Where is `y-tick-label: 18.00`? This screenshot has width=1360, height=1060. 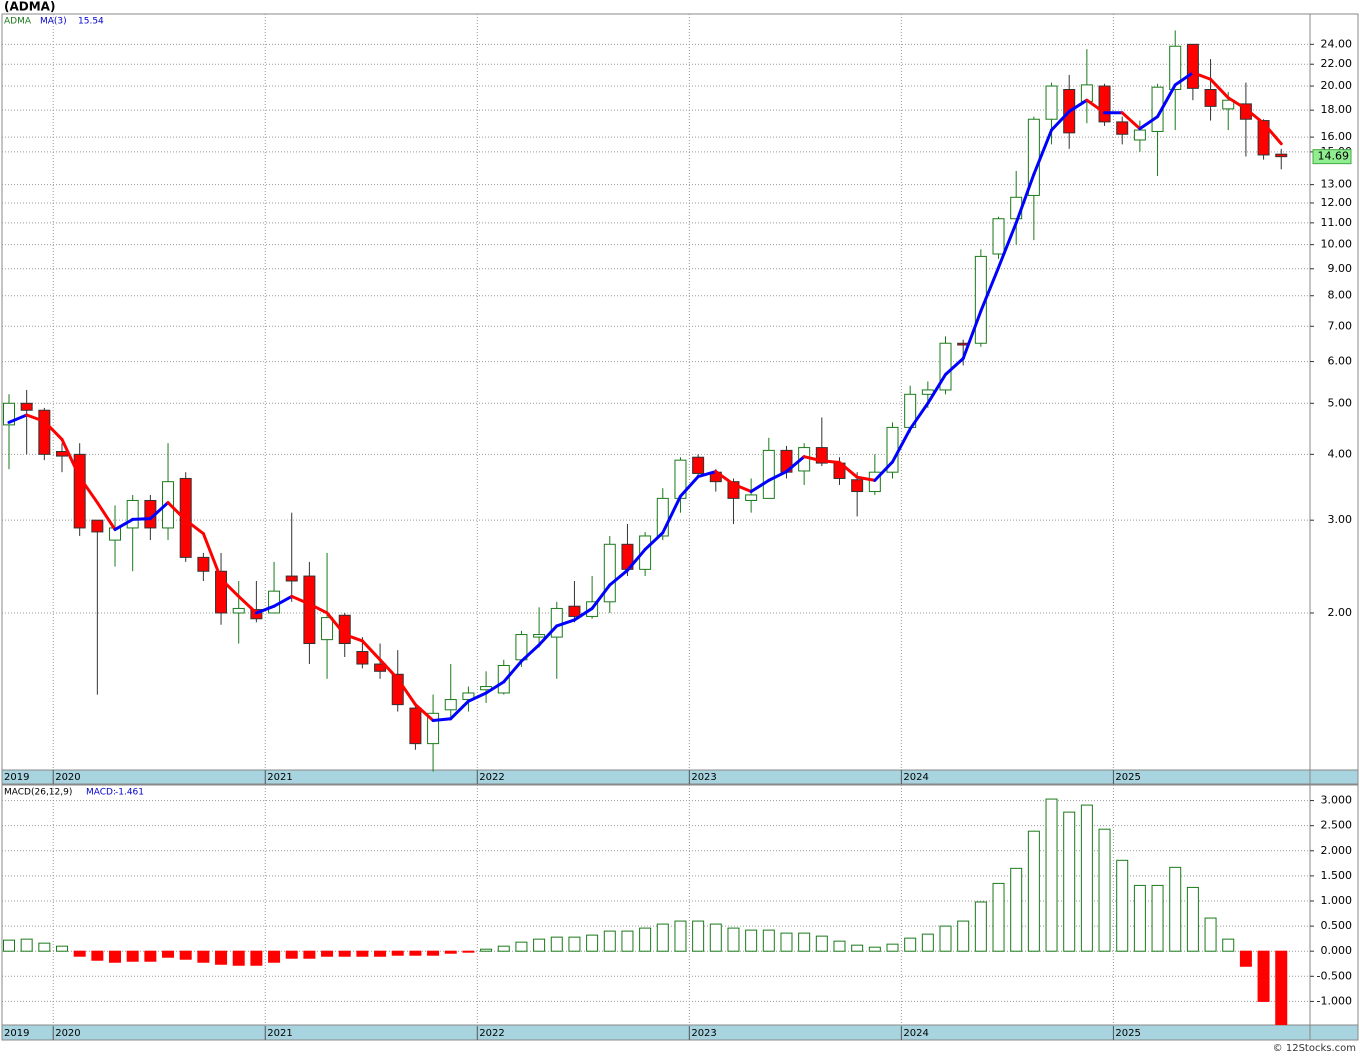 y-tick-label: 18.00 is located at coordinates (1337, 109).